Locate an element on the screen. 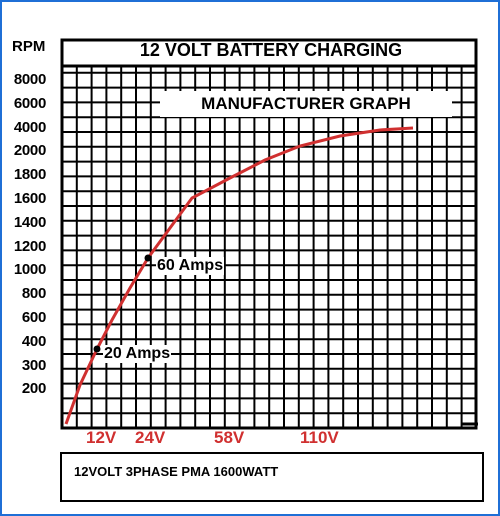  annotation-60-amps: 60 Amps is located at coordinates (190, 266).